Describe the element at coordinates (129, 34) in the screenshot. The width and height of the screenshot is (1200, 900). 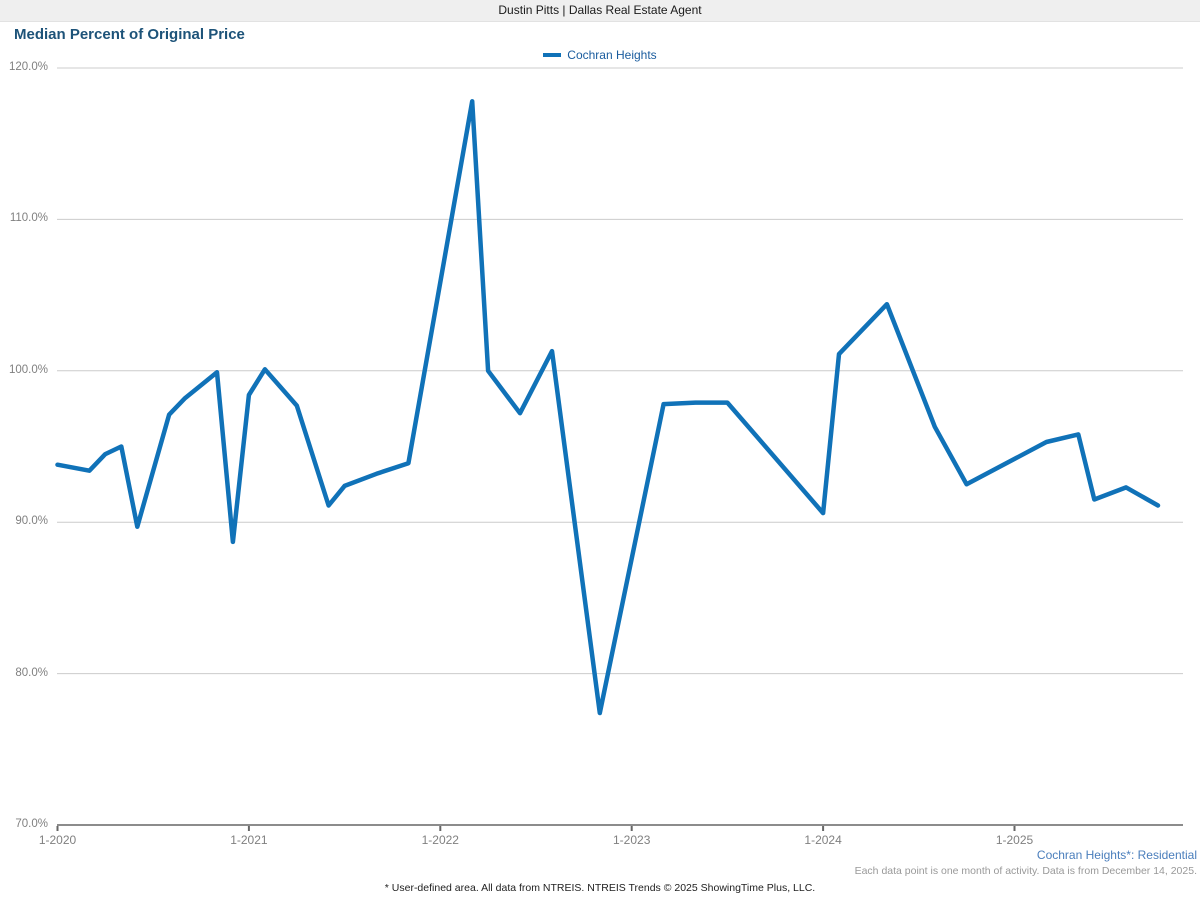
I see `page-title: Median Percent of Original Price` at that location.